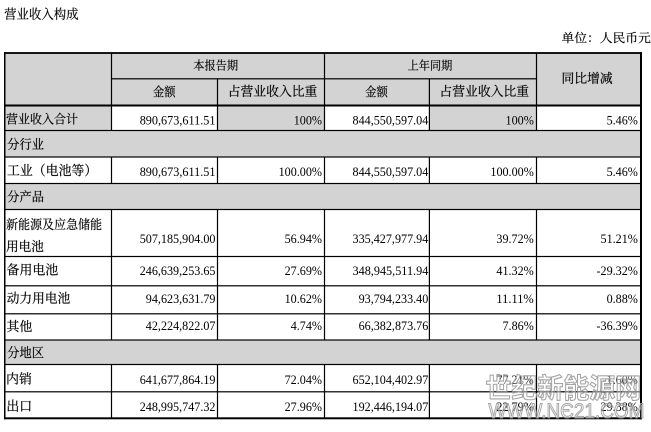 This screenshot has width=651, height=432. Describe the element at coordinates (391, 380) in the screenshot. I see `svg-text: 652,104,402.97` at that location.